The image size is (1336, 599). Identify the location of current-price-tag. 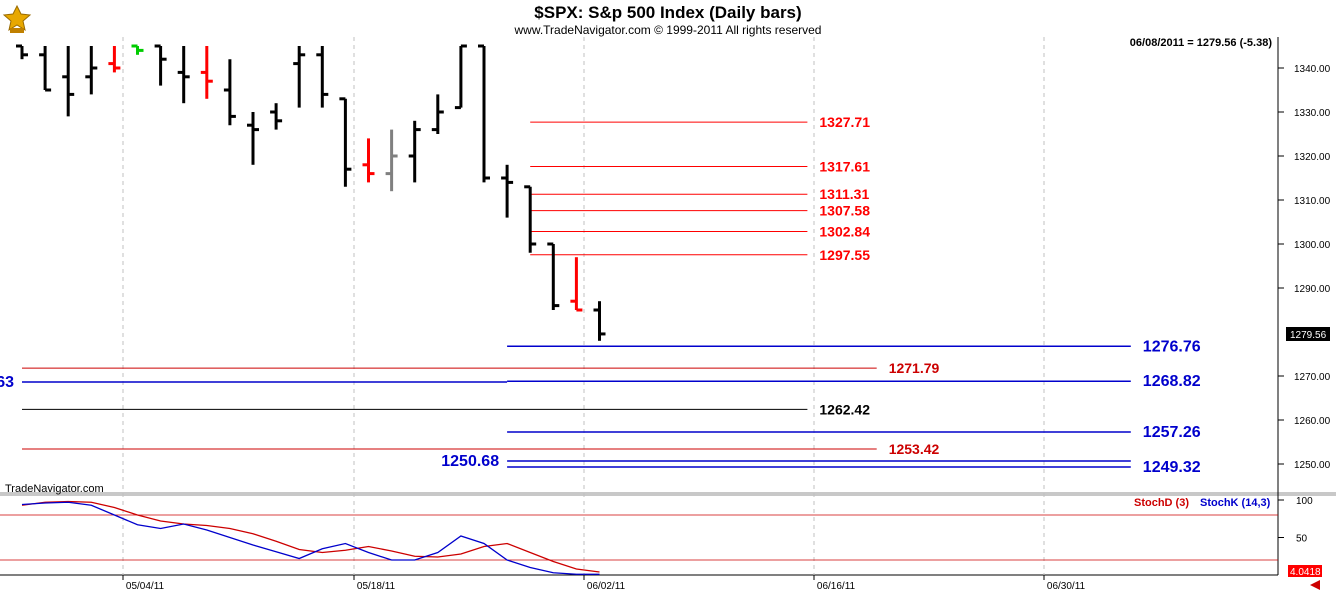
(1308, 334).